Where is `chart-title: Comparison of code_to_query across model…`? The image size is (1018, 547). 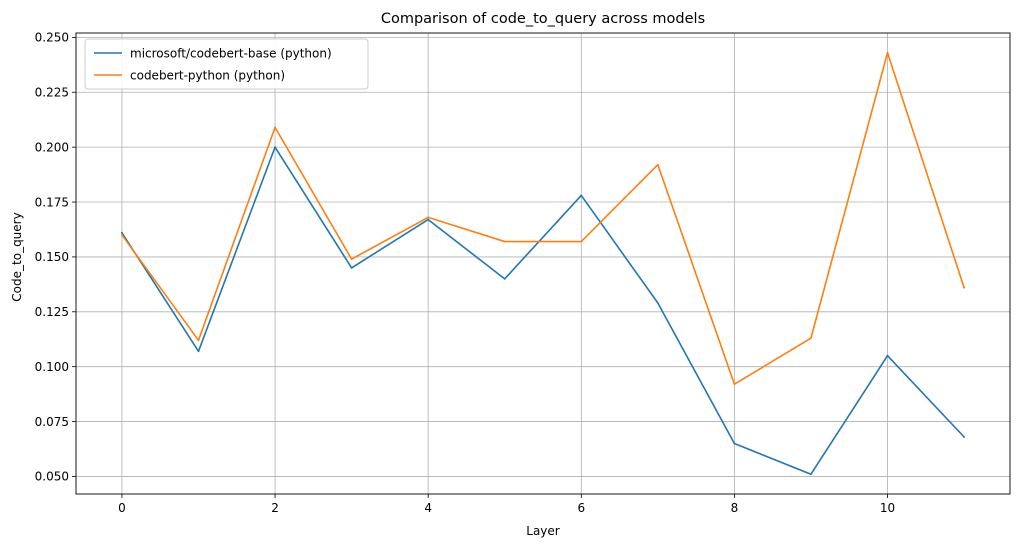 chart-title: Comparison of code_to_query across model… is located at coordinates (543, 19).